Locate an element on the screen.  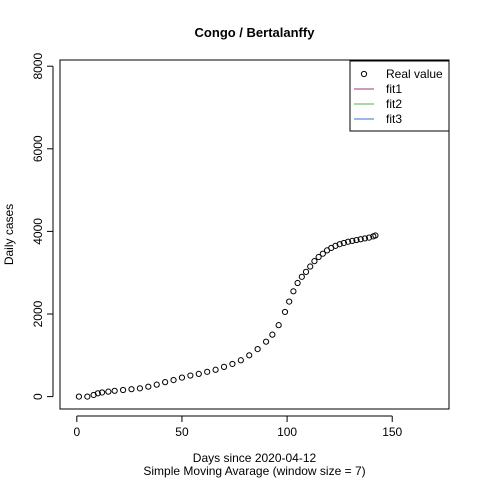
y-axis: 0 2000 4000 6000 8000 is located at coordinates (42, 226).